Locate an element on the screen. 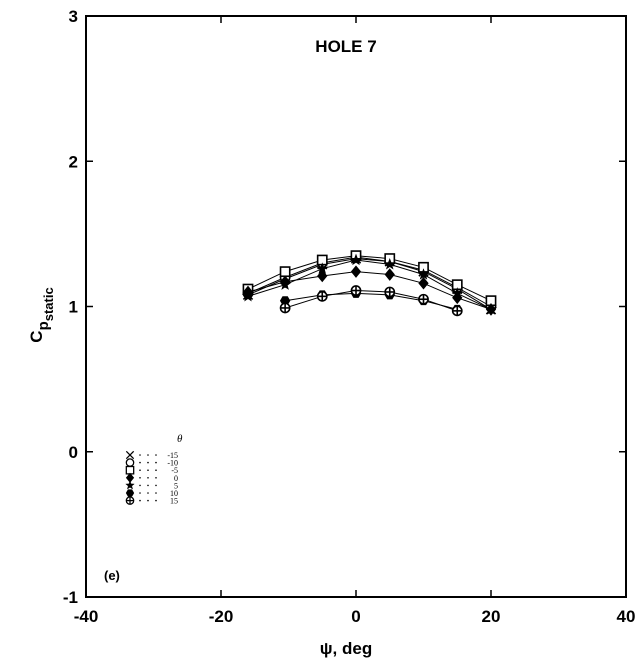  y-tick-label: 2 is located at coordinates (73, 161).